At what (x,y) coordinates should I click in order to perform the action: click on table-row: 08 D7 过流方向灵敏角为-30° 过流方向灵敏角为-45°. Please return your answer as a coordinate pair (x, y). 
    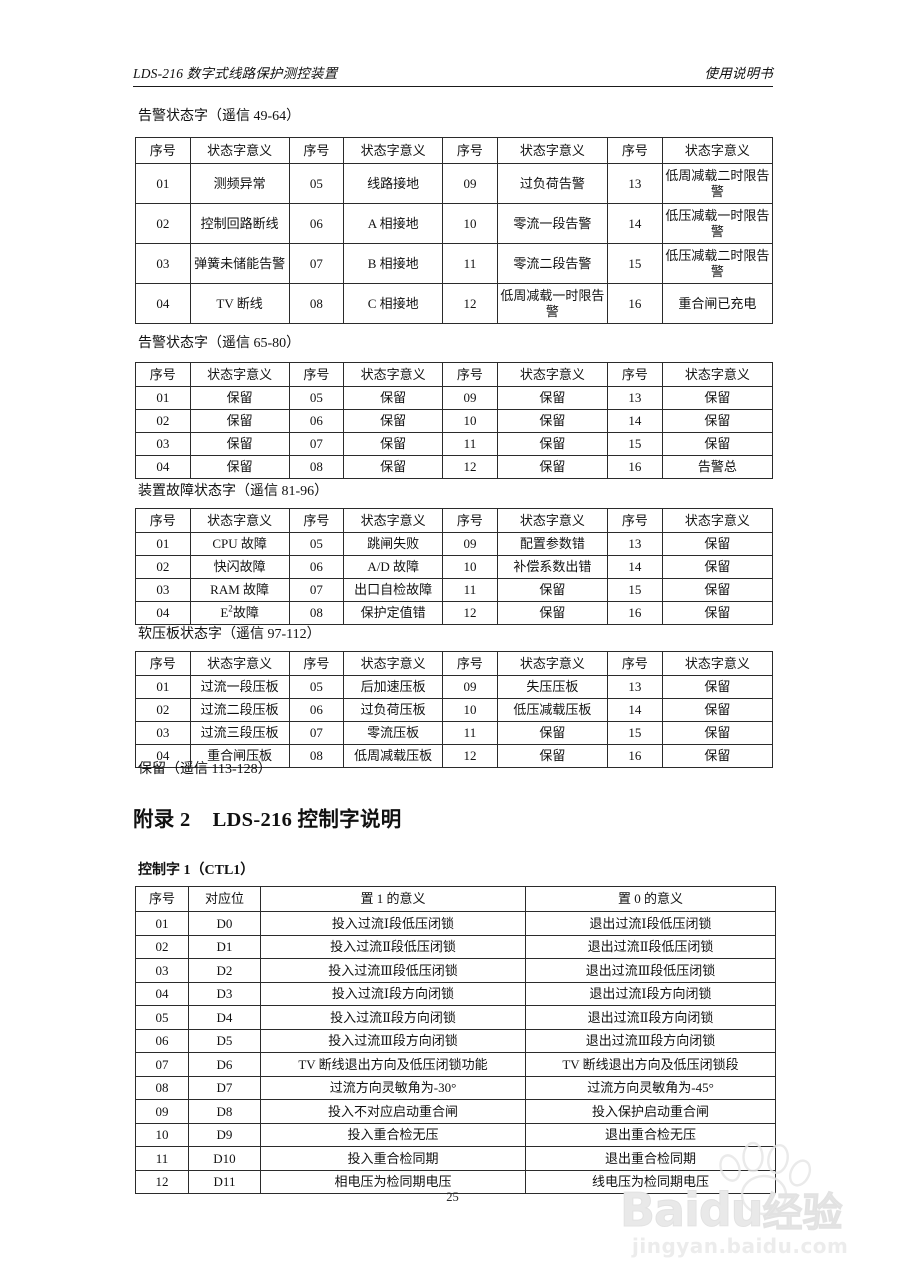
    Looking at the image, I should click on (455, 1087).